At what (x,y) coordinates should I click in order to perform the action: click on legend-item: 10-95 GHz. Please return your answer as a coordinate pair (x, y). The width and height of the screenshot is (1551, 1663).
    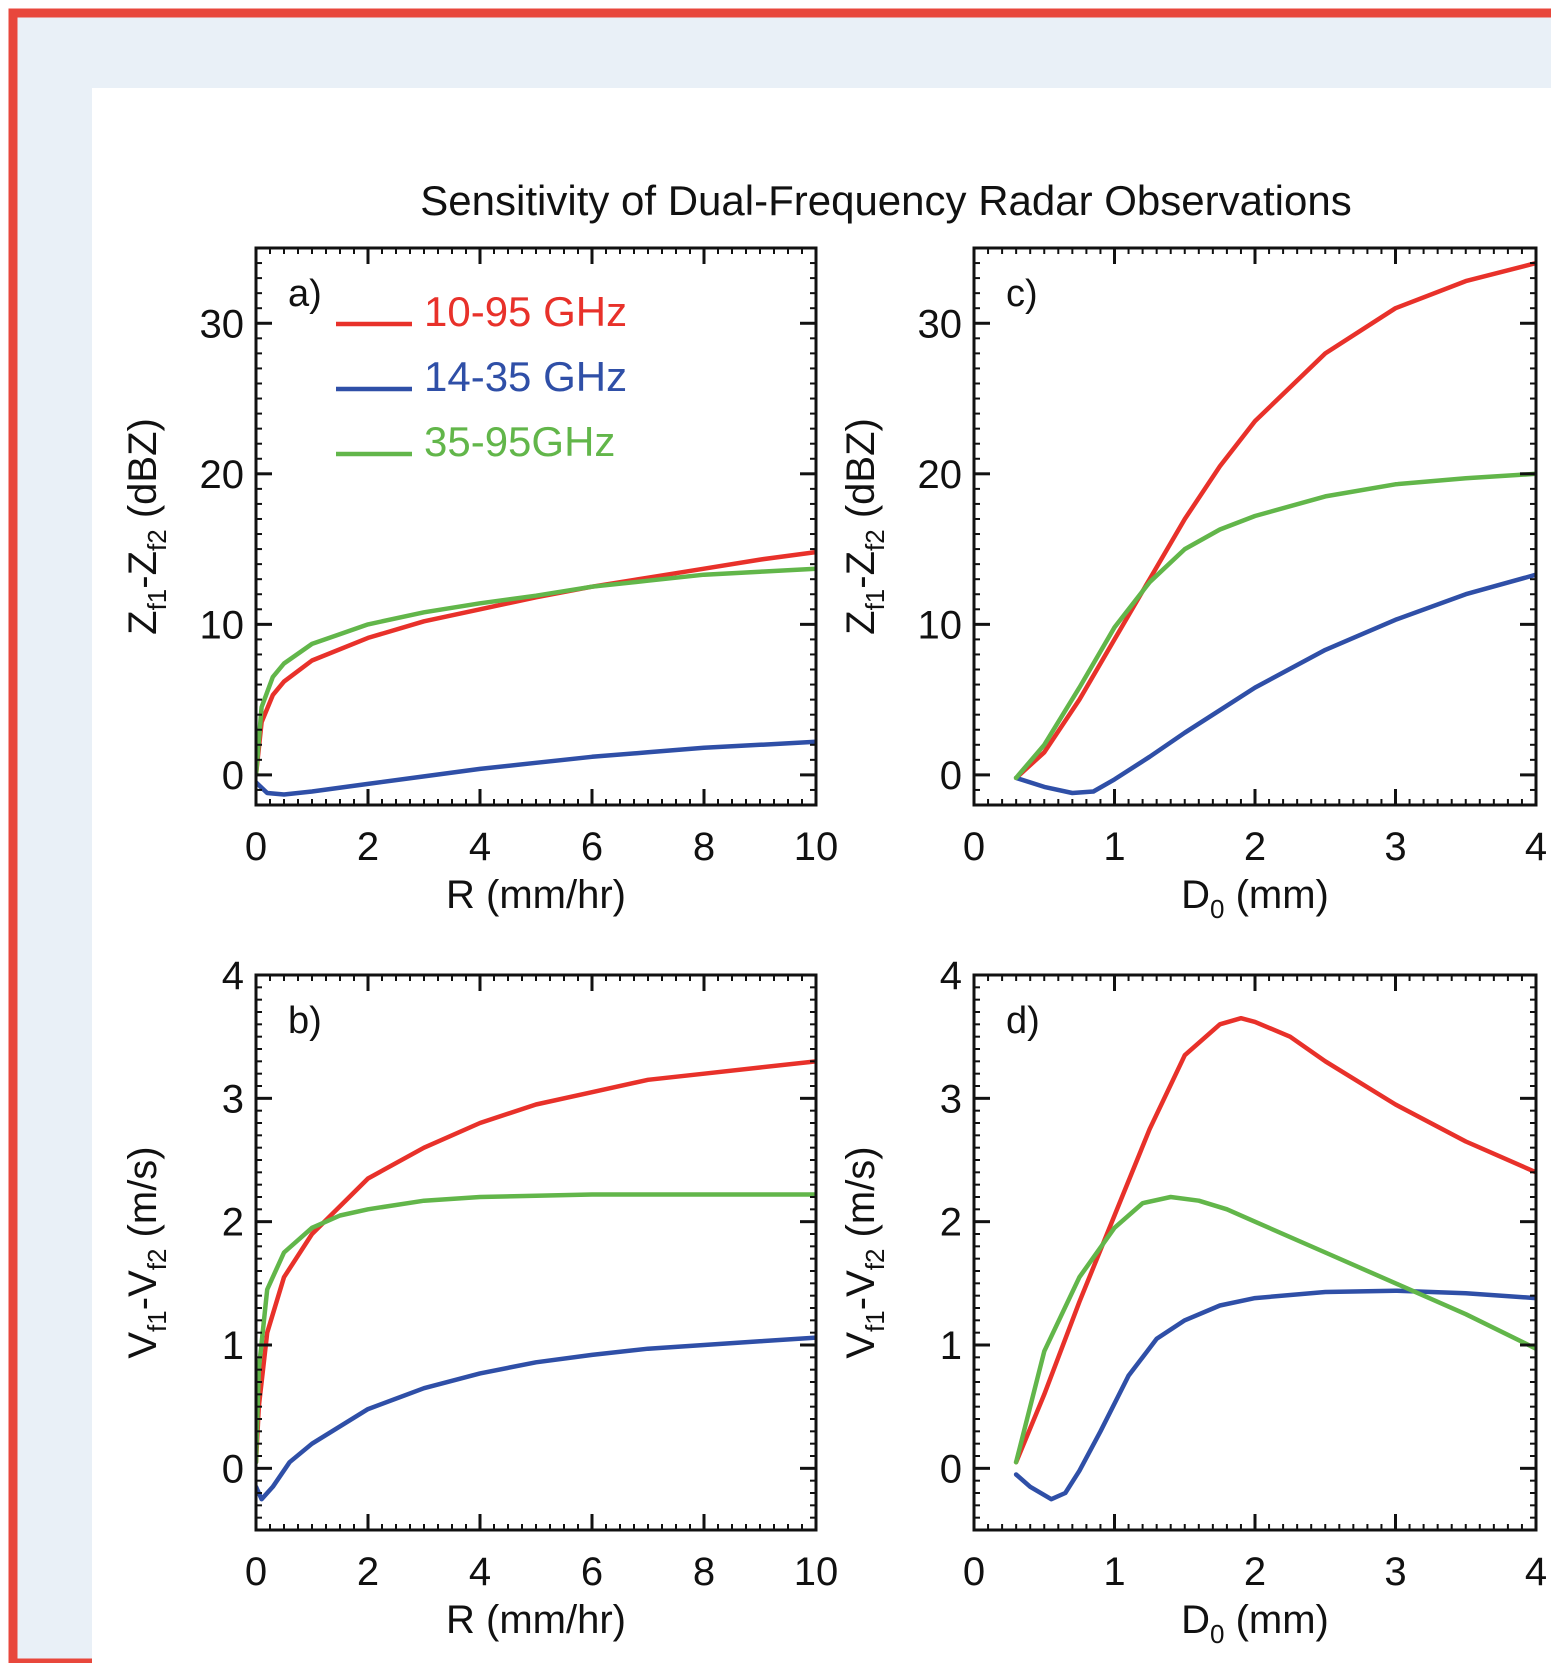
    Looking at the image, I should click on (481, 311).